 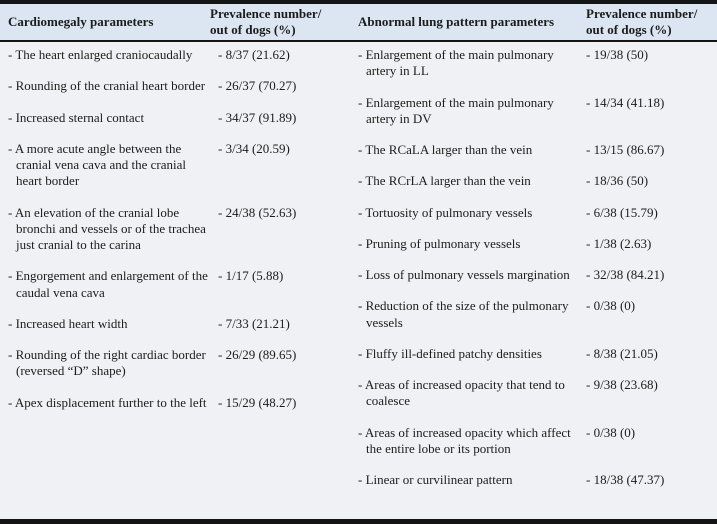 What do you see at coordinates (100, 54) in the screenshot?
I see `parameter-label: - The heart enlarged craniocaudally` at bounding box center [100, 54].